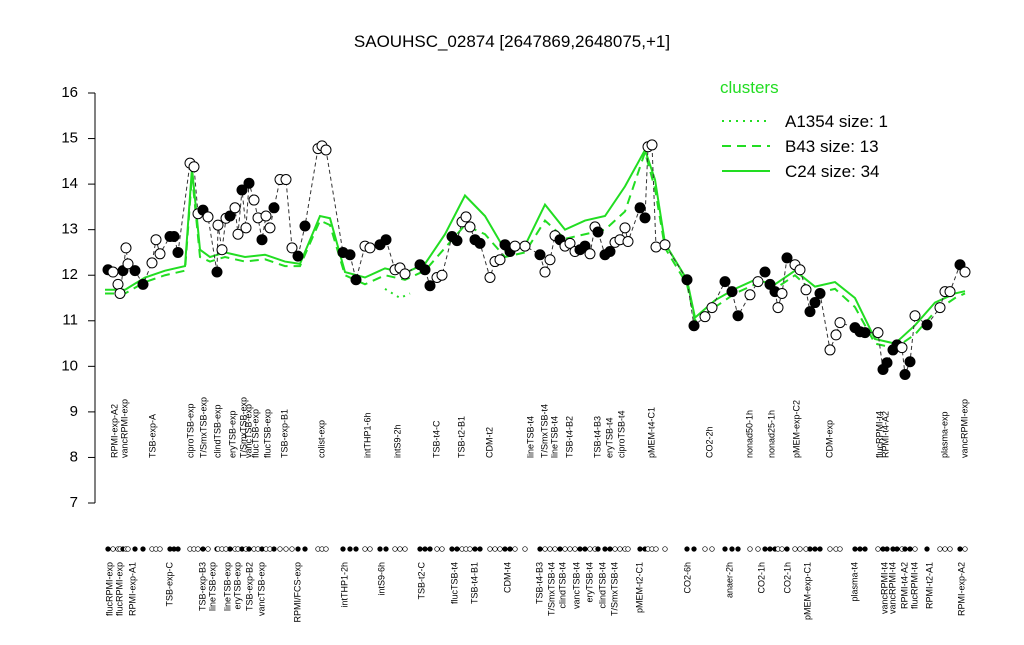 The width and height of the screenshot is (1024, 645). Describe the element at coordinates (436, 439) in the screenshot. I see `x-tick-label: TSB-t4-C` at that location.